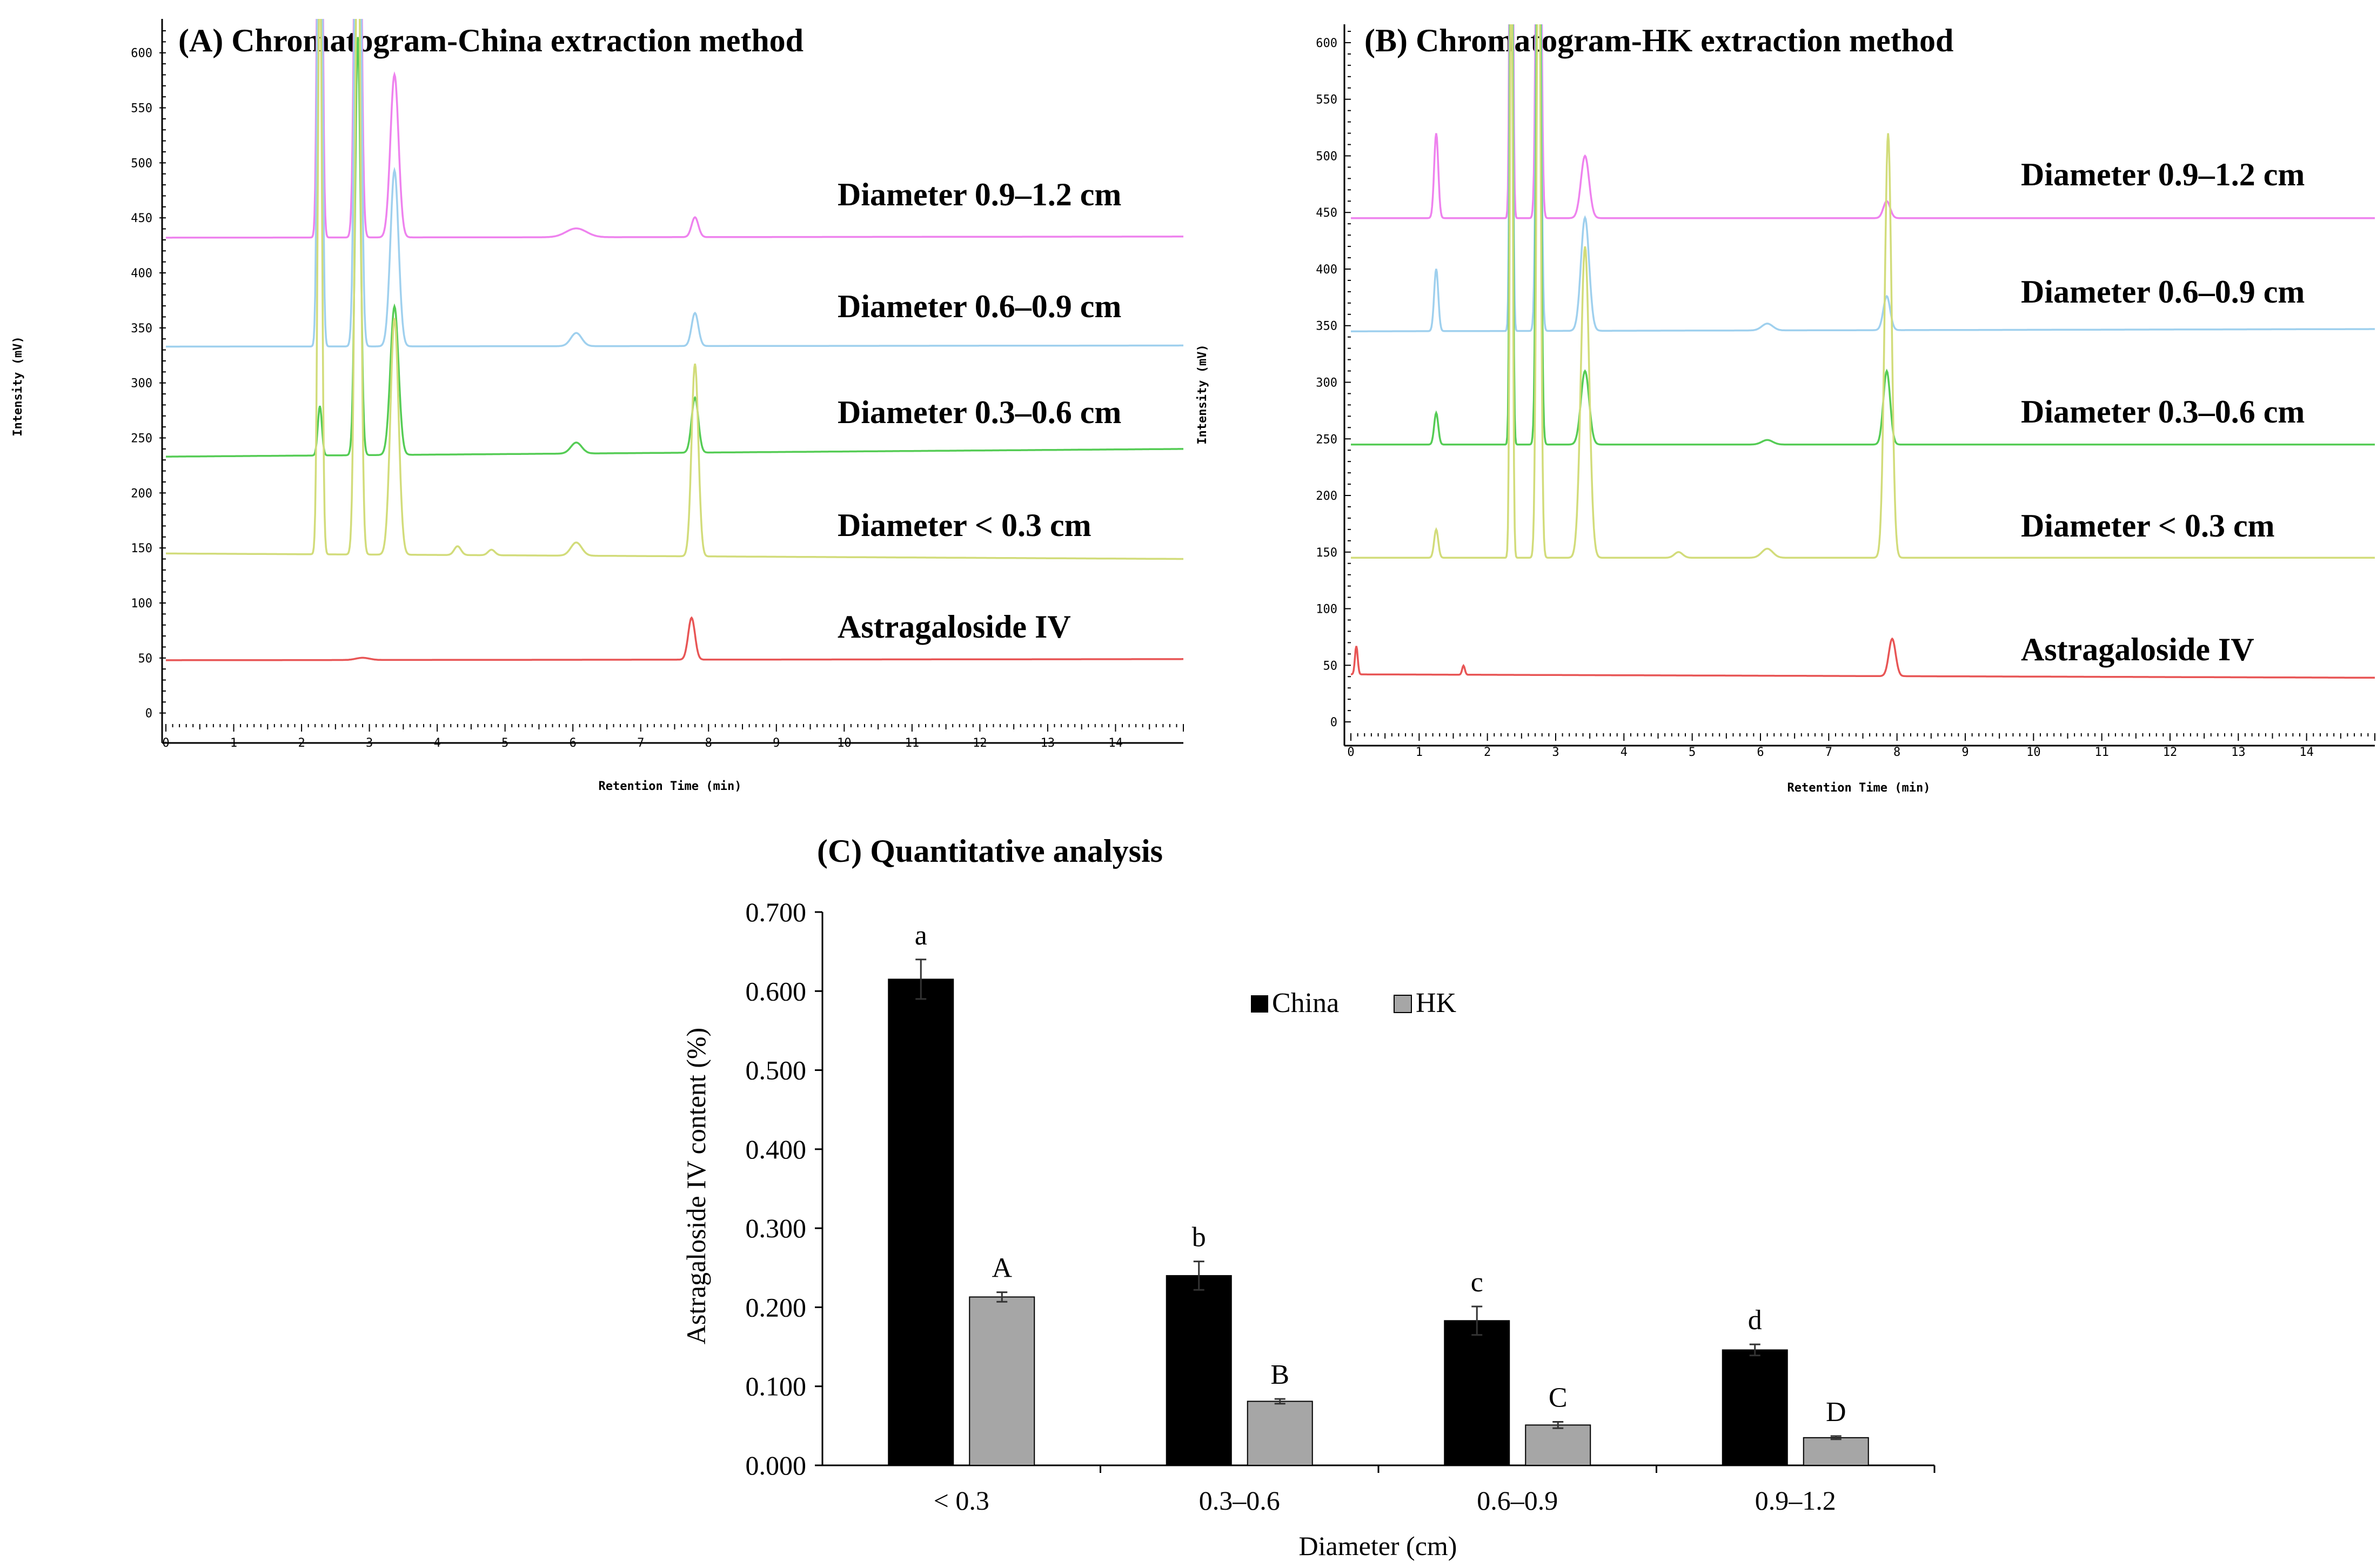 This screenshot has height=1568, width=2377. What do you see at coordinates (1692, 752) in the screenshot?
I see `b-x-tick-label: 5` at bounding box center [1692, 752].